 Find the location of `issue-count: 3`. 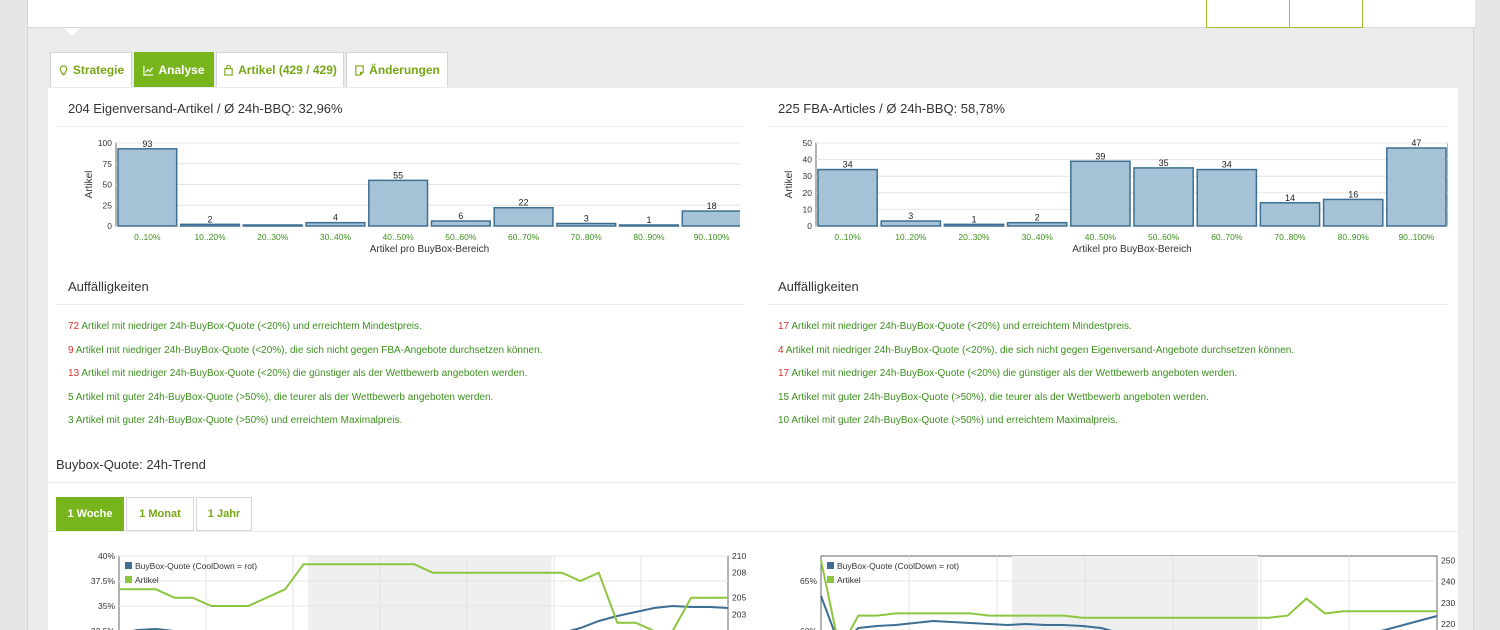

issue-count: 3 is located at coordinates (71, 420).